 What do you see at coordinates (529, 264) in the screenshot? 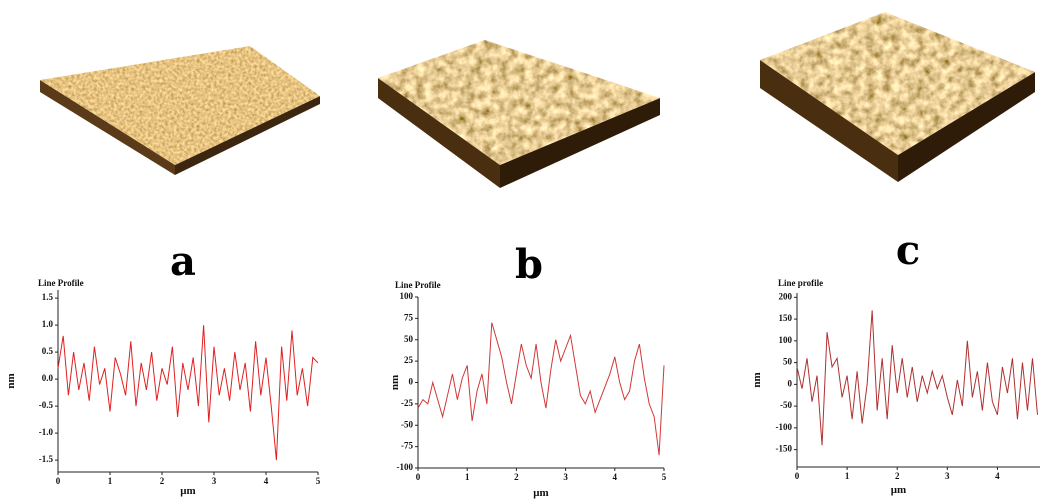
I see `panel-label: b` at bounding box center [529, 264].